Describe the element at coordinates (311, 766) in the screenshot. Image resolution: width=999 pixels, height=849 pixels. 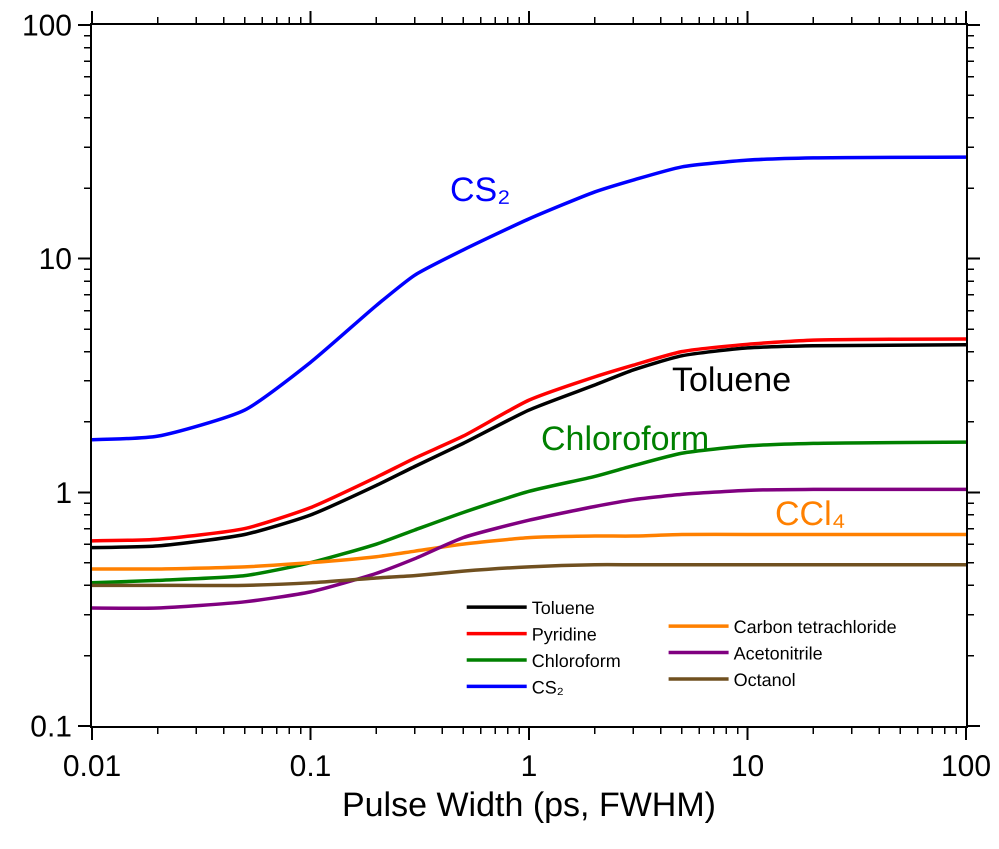
I see `x-tick-label: 0.1` at that location.